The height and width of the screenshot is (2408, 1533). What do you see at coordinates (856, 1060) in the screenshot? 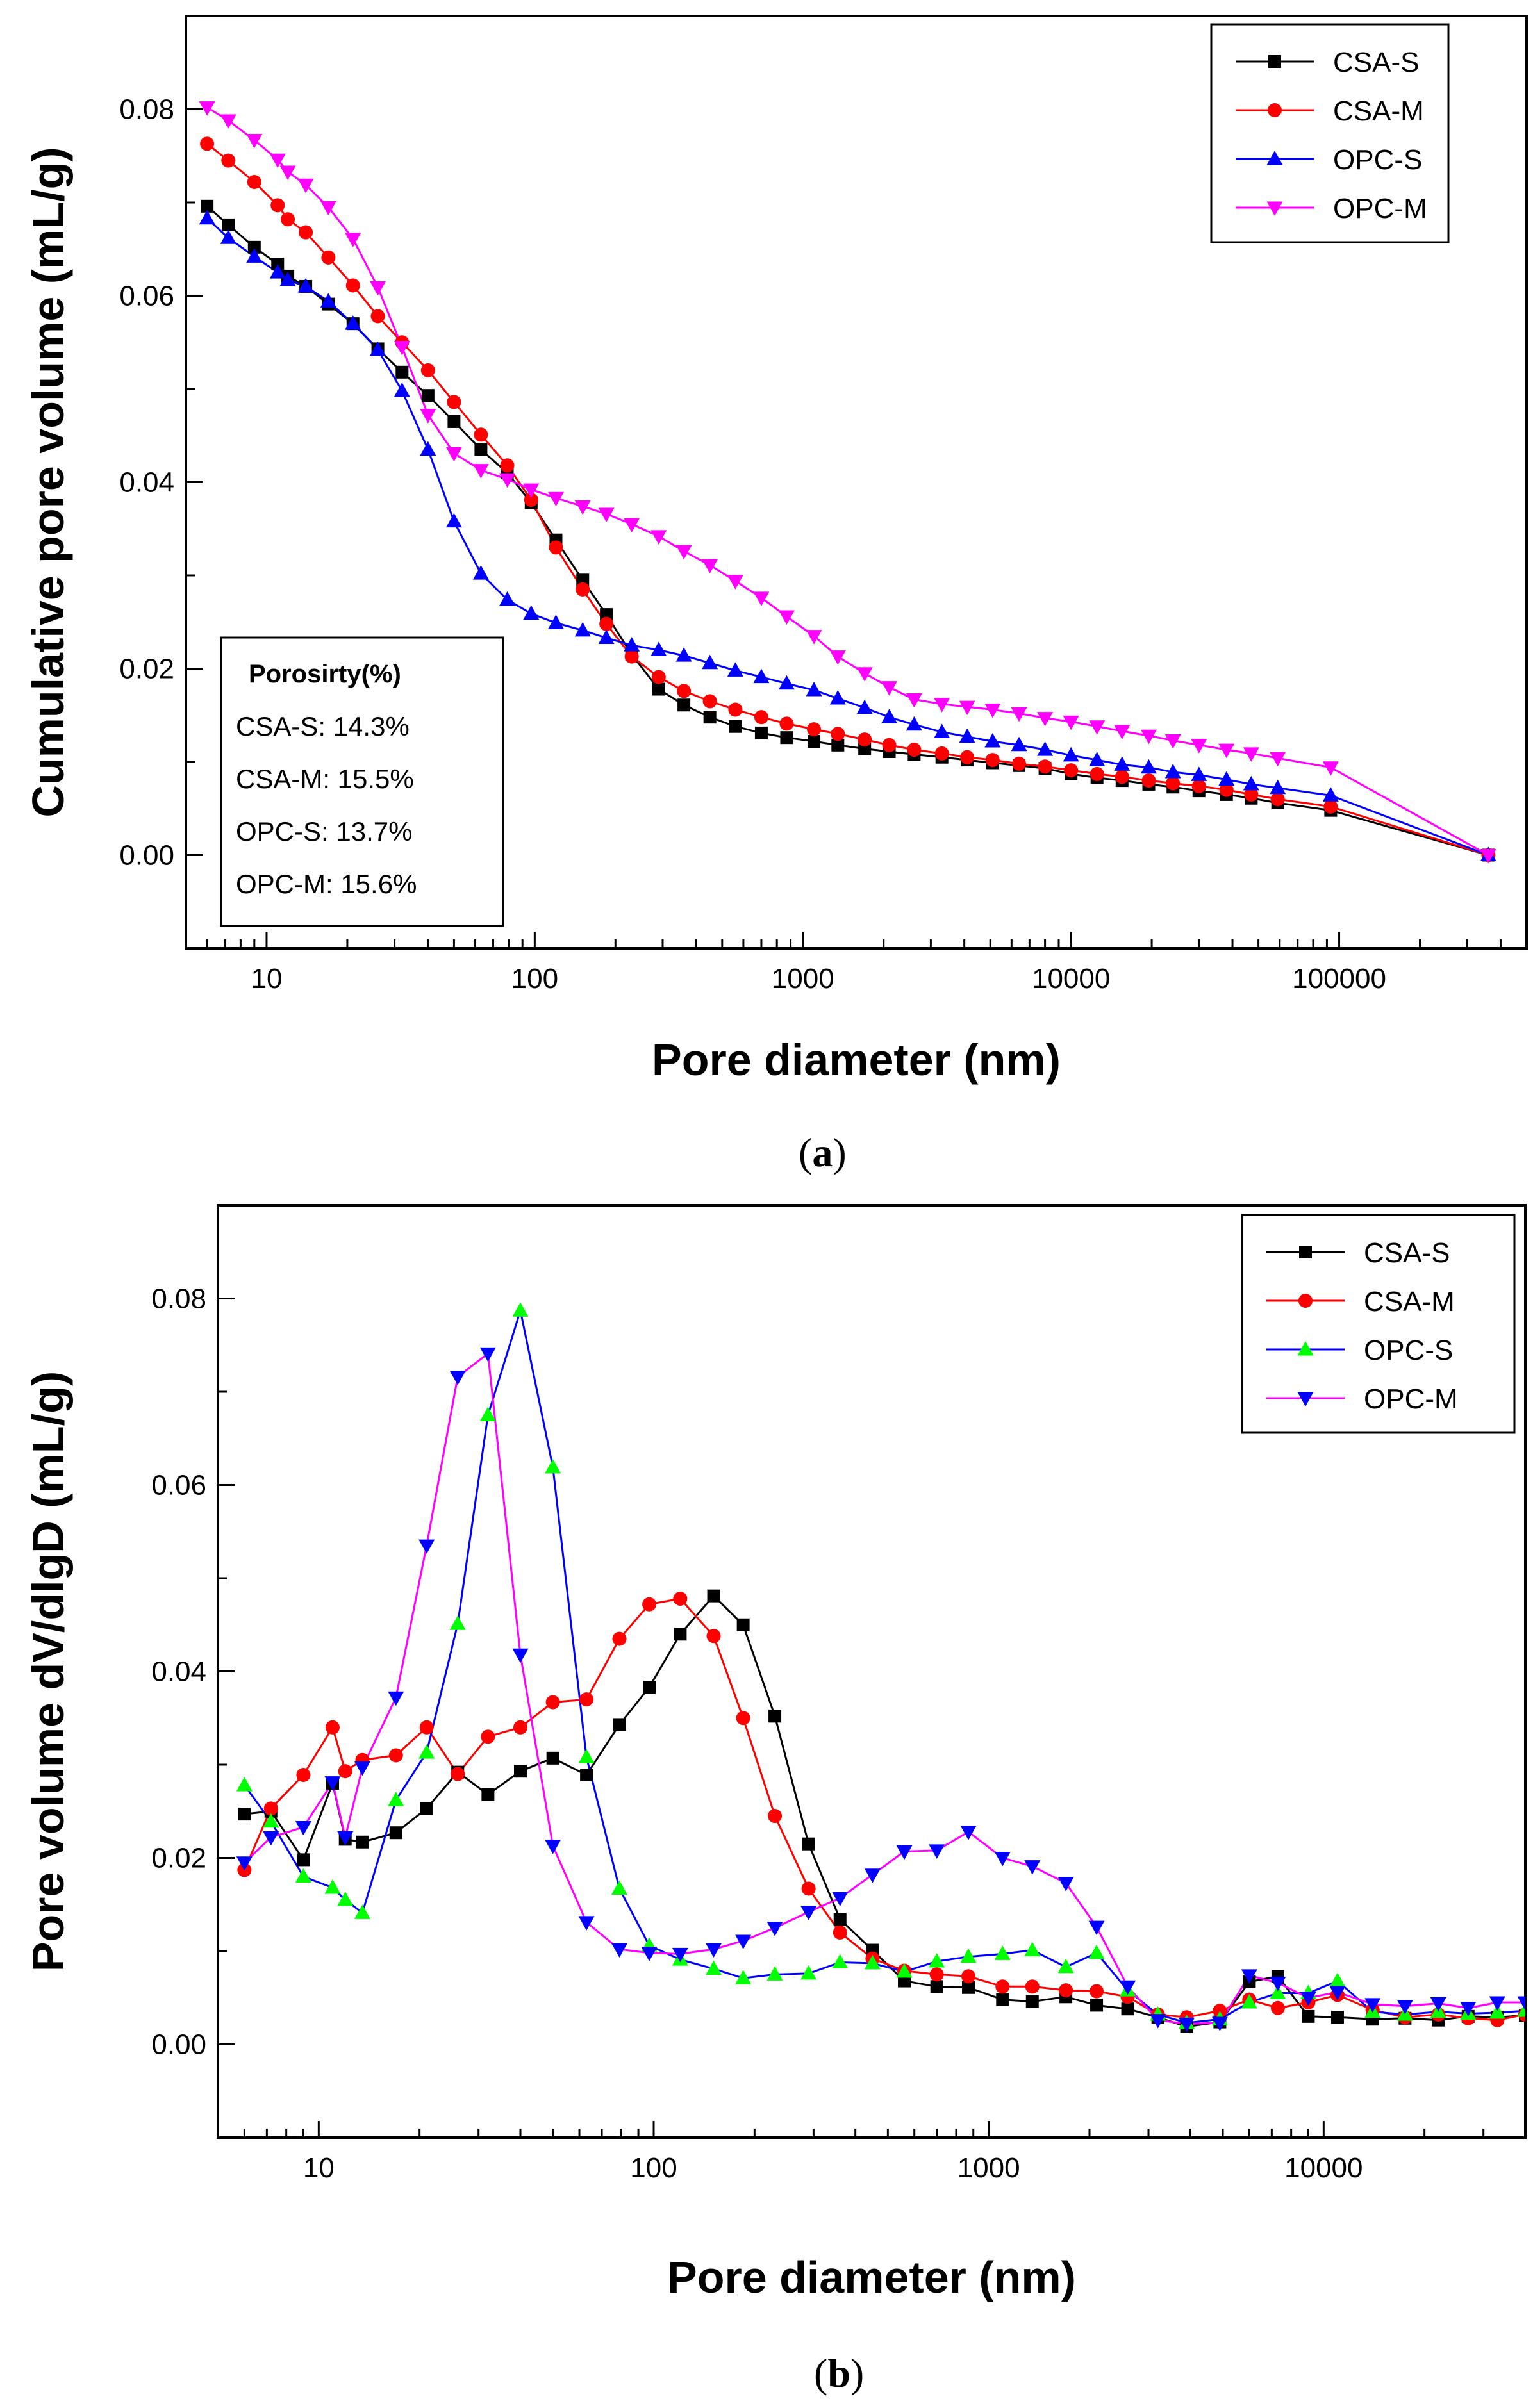
I see `x-axis-title: Pore diameter (nm)` at bounding box center [856, 1060].